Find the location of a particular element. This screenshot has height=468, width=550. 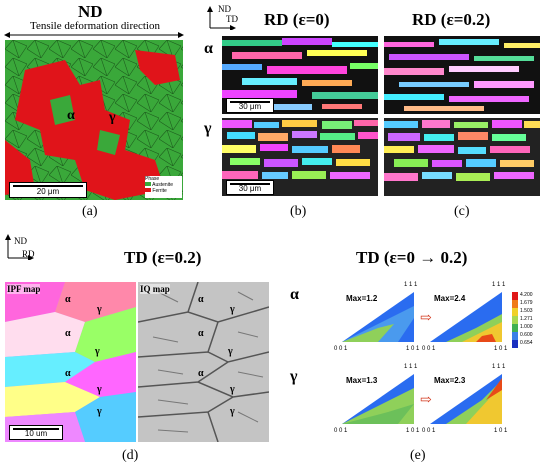

phase-label-d7: γ is located at coordinates (99, 411).